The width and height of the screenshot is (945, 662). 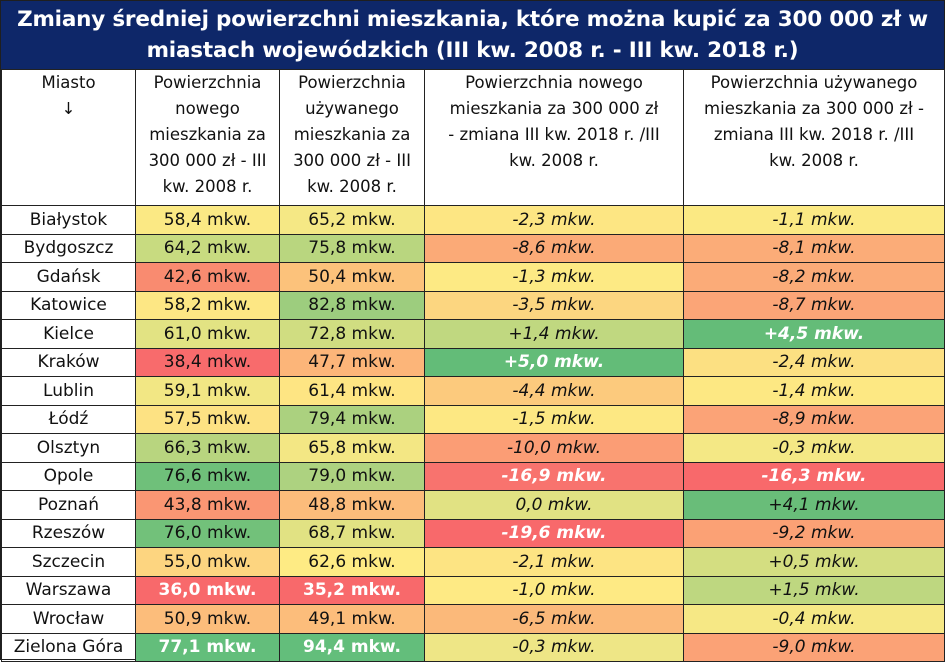 I want to click on cell-used-2008: 65,8 mkw., so click(x=352, y=448).